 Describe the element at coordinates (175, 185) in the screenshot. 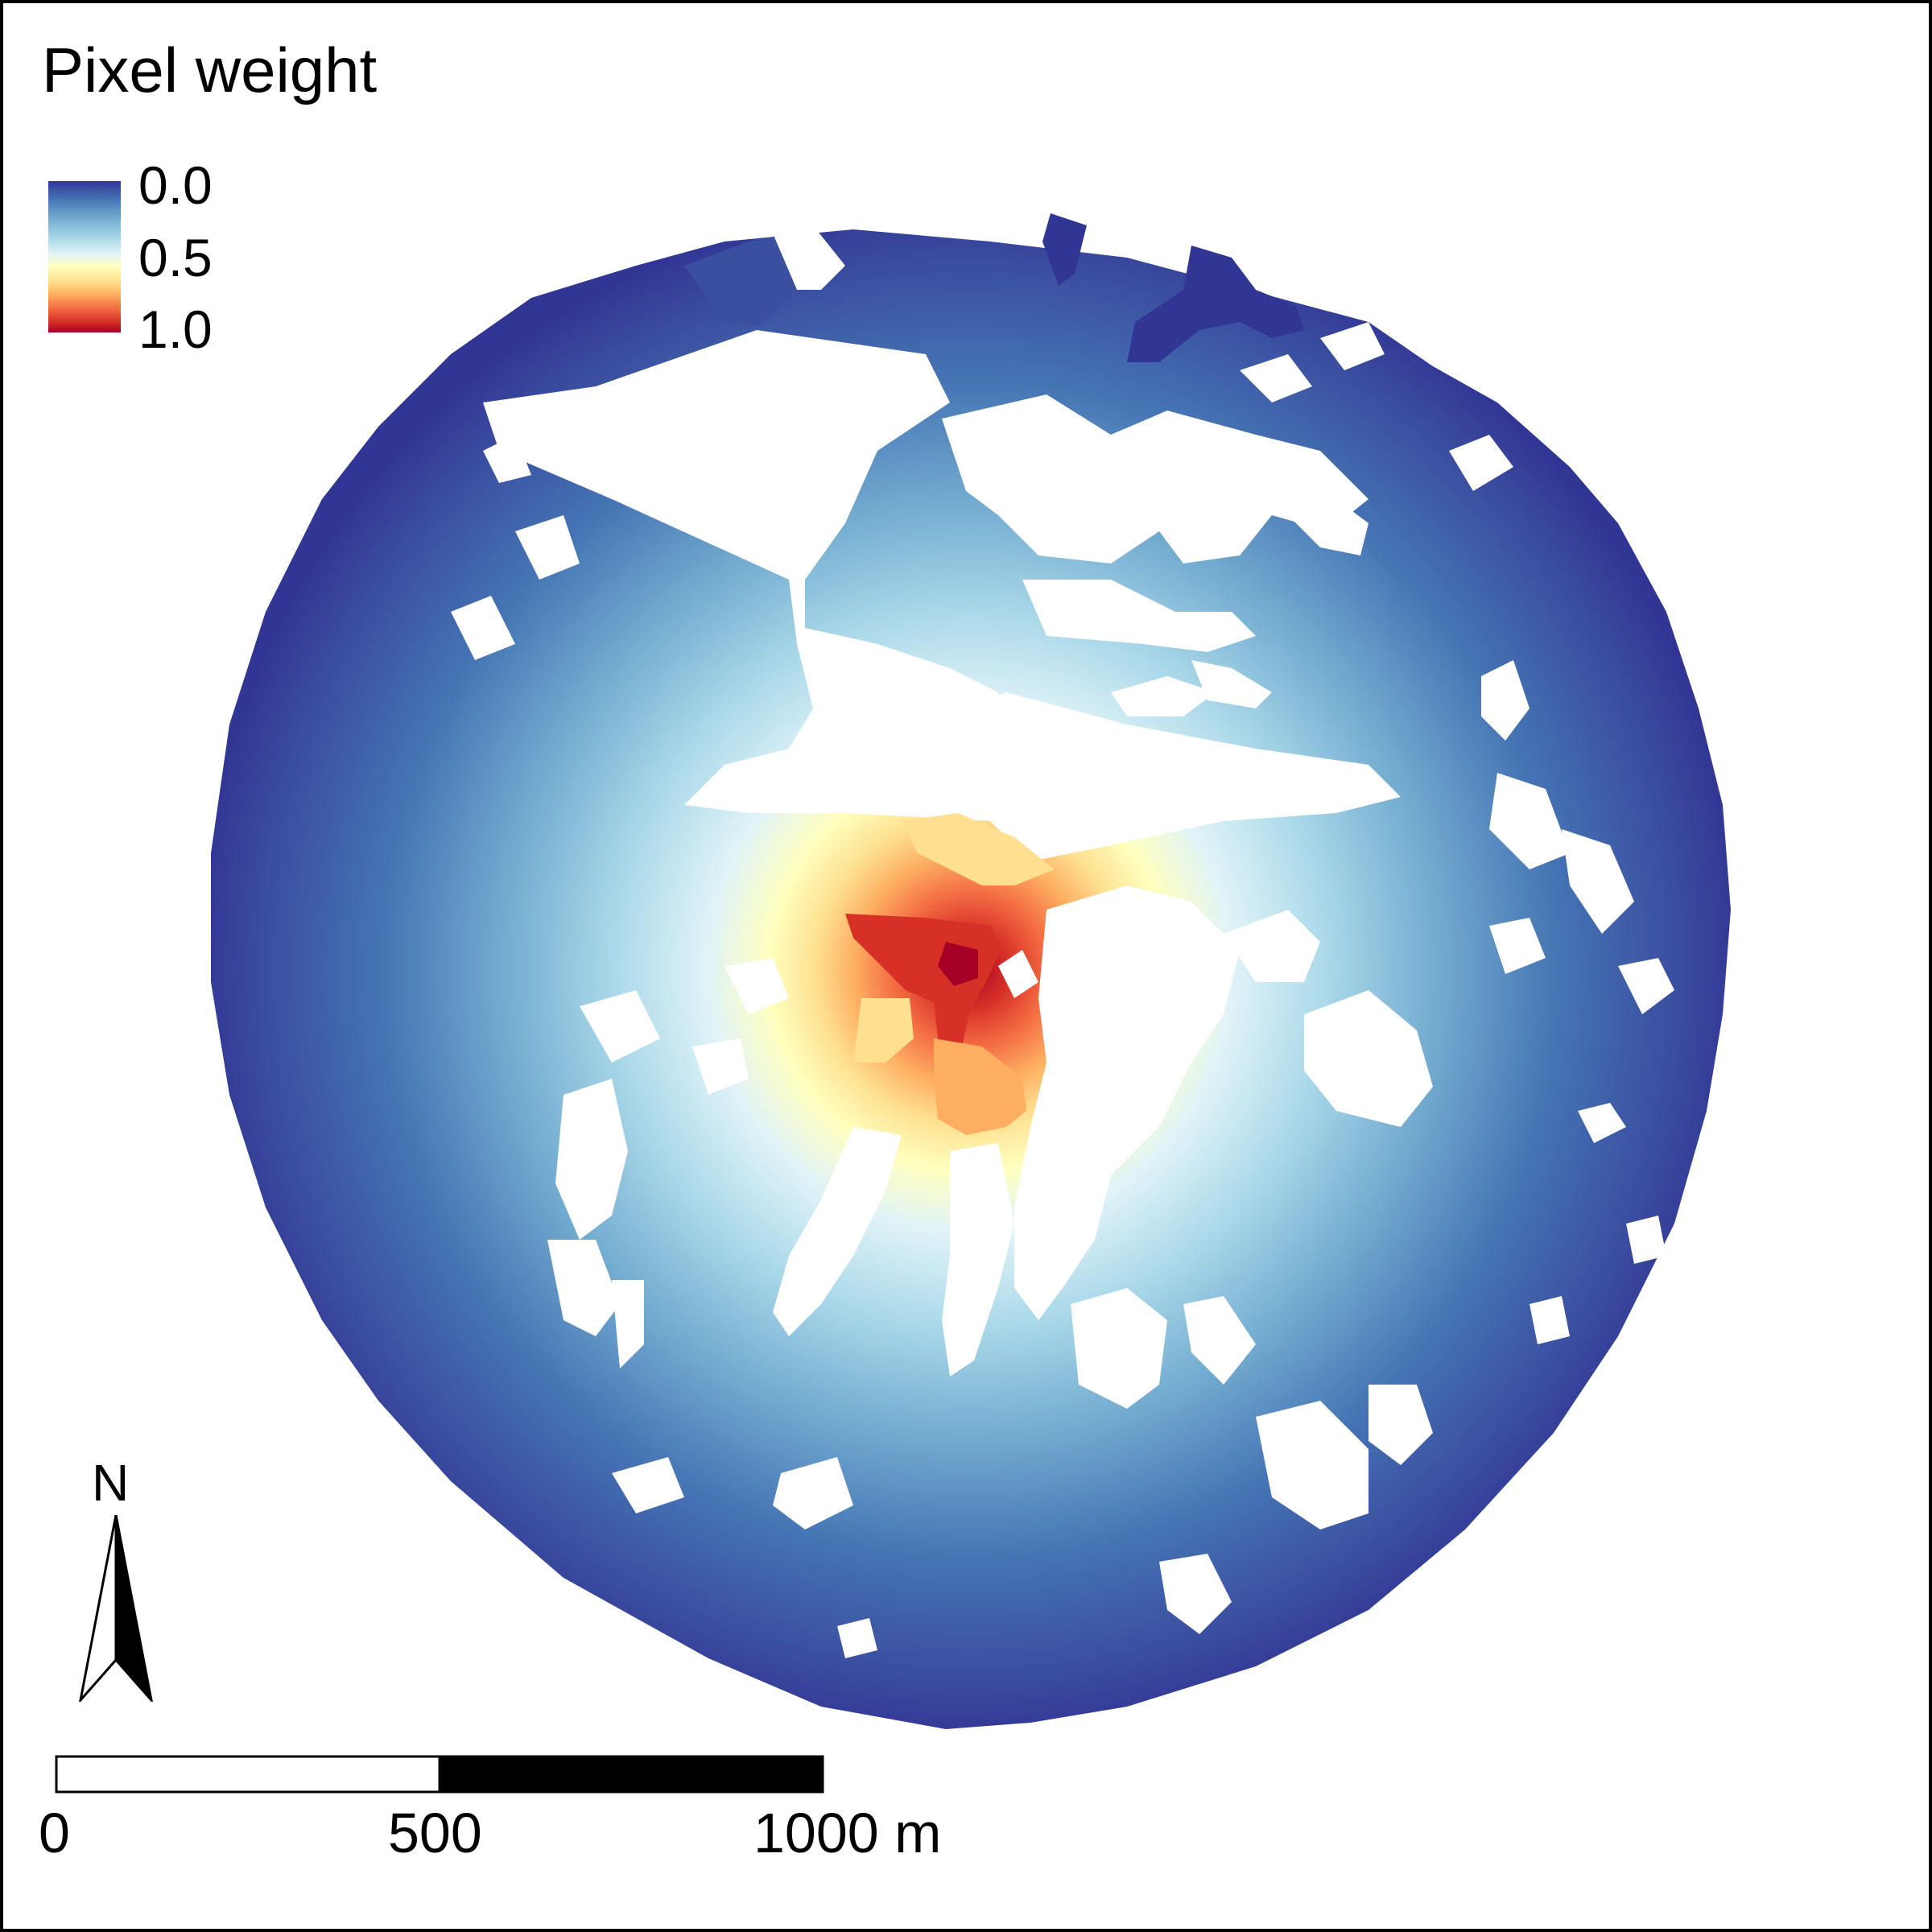

I see `legend-tick-0: 0.0` at that location.